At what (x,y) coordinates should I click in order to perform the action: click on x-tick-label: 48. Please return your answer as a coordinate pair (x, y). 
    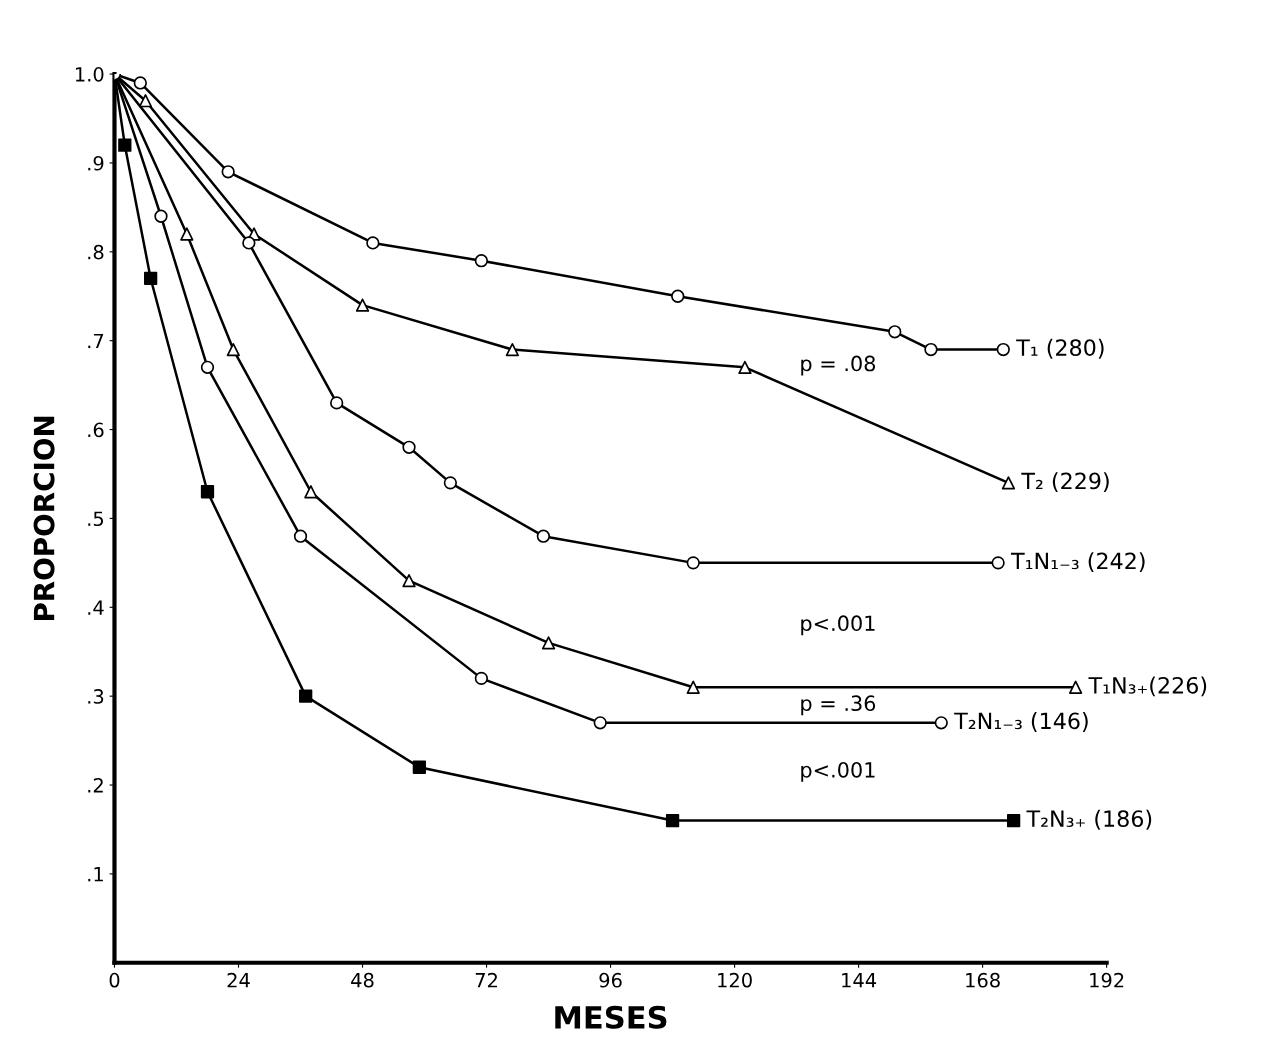
    Looking at the image, I should click on (362, 980).